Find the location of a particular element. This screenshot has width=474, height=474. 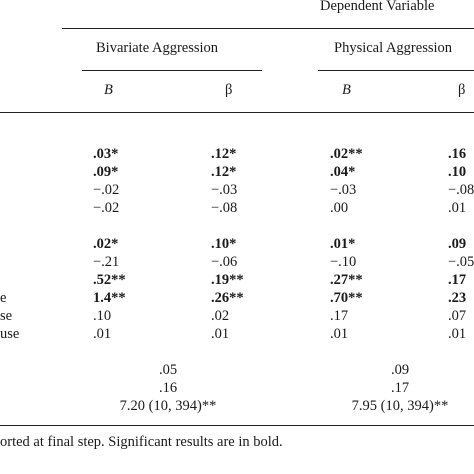

header-rule-top is located at coordinates (268, 28).